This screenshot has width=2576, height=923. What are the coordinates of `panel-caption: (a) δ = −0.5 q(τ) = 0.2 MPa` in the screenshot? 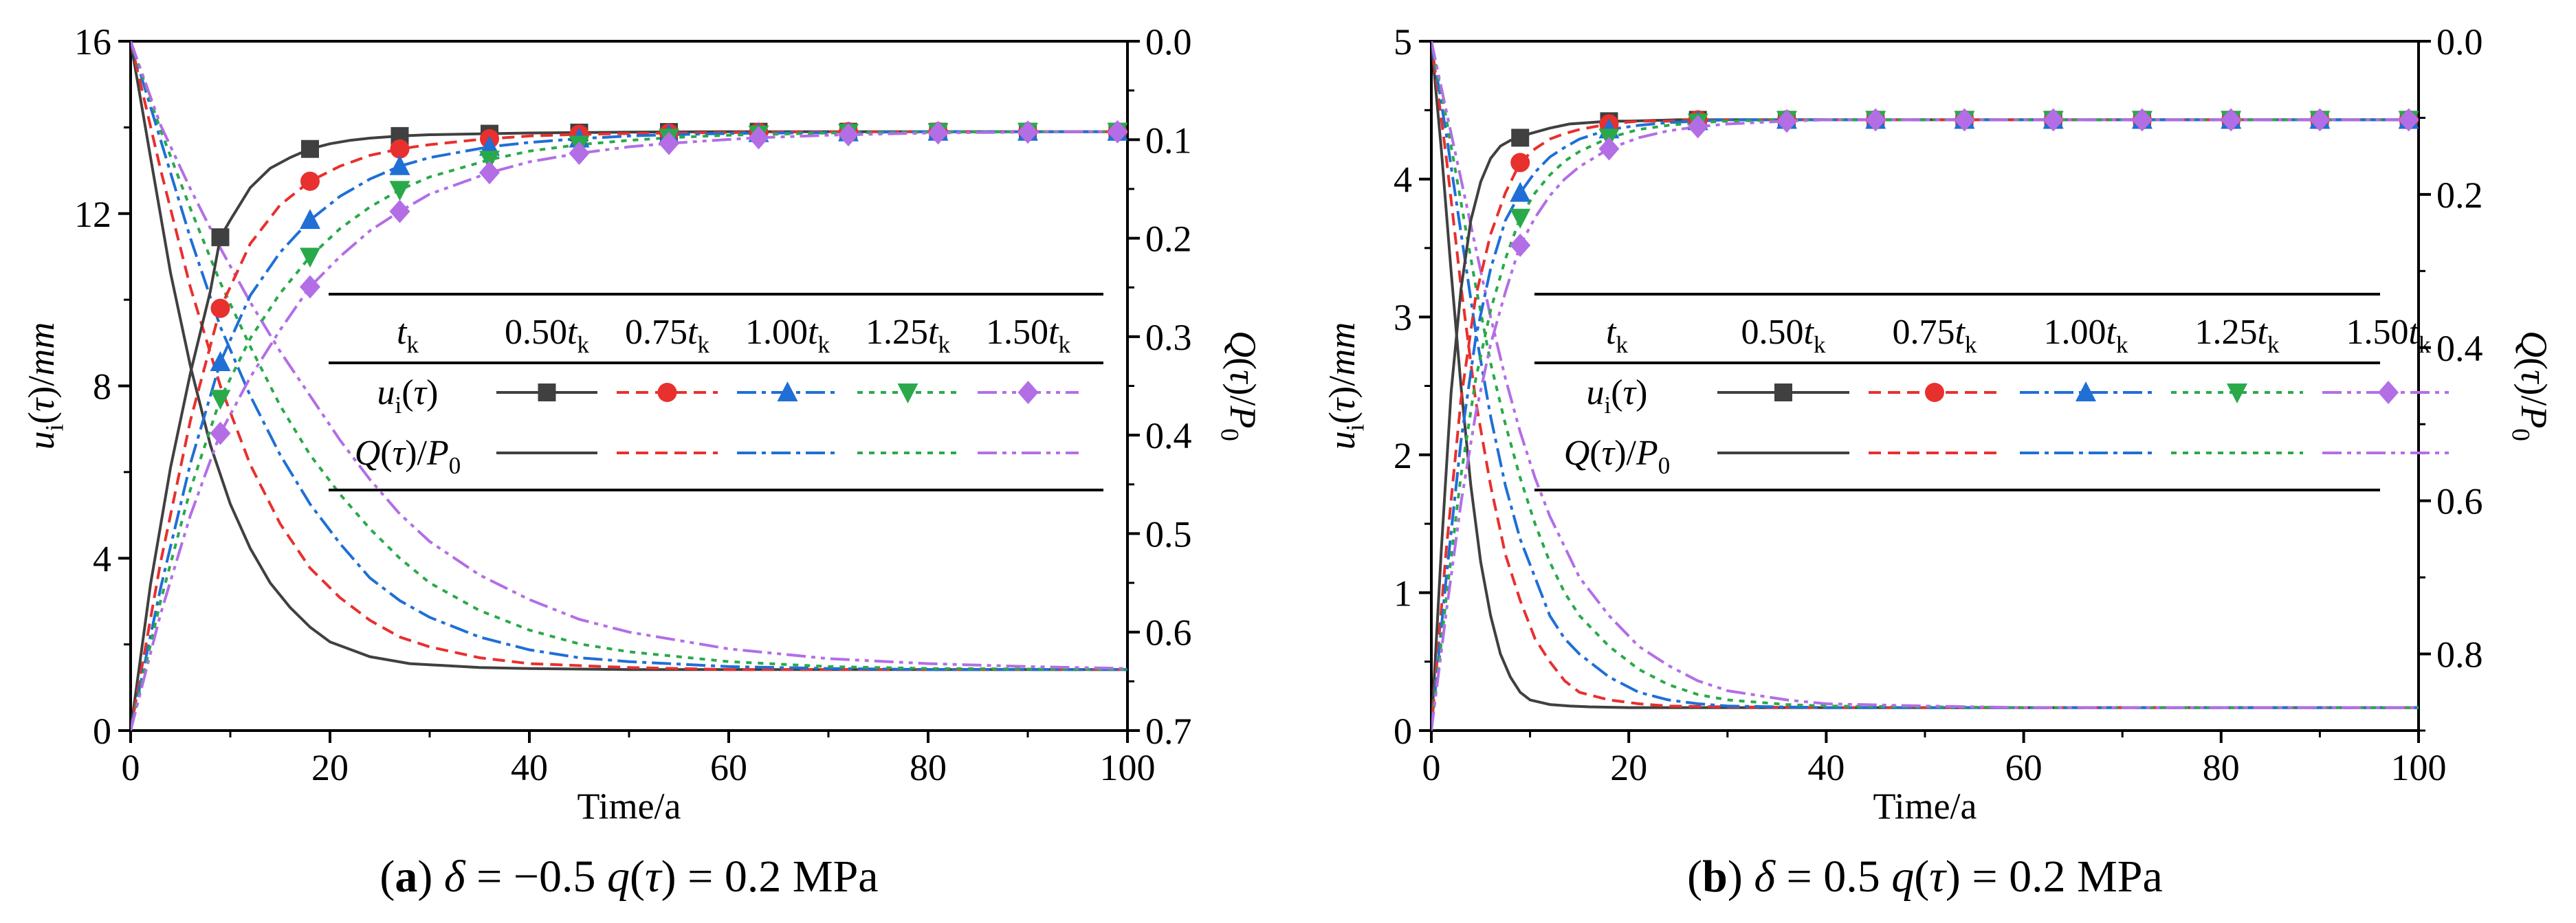 It's located at (628, 877).